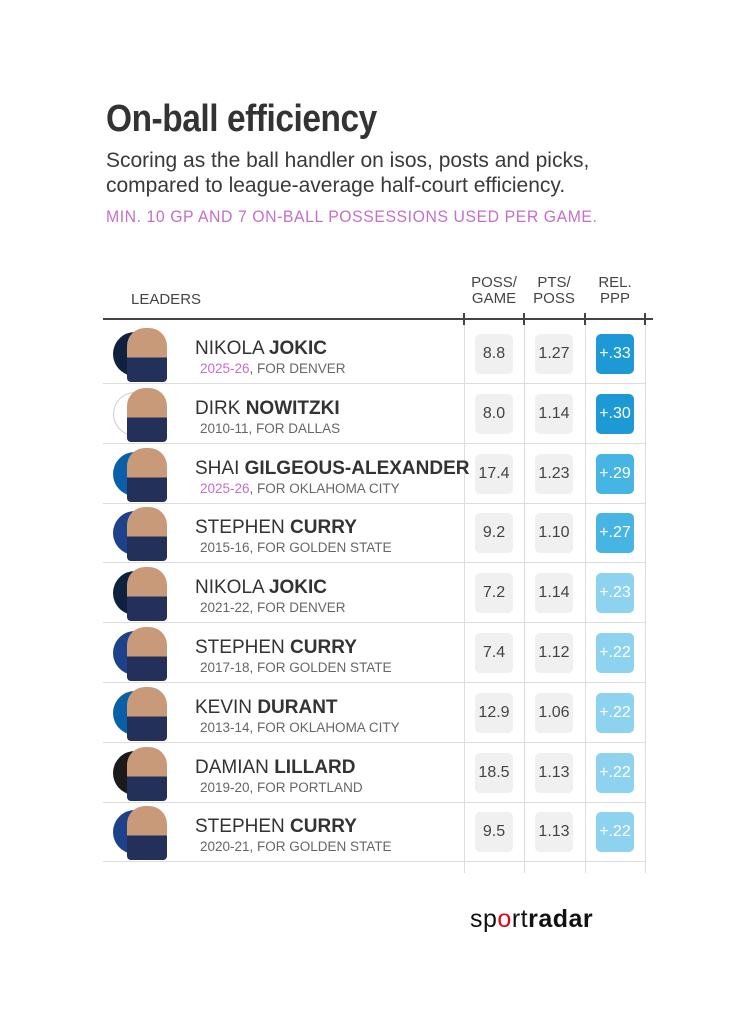 The width and height of the screenshot is (750, 1017). What do you see at coordinates (554, 473) in the screenshot?
I see `pts-per-poss: 1.23` at bounding box center [554, 473].